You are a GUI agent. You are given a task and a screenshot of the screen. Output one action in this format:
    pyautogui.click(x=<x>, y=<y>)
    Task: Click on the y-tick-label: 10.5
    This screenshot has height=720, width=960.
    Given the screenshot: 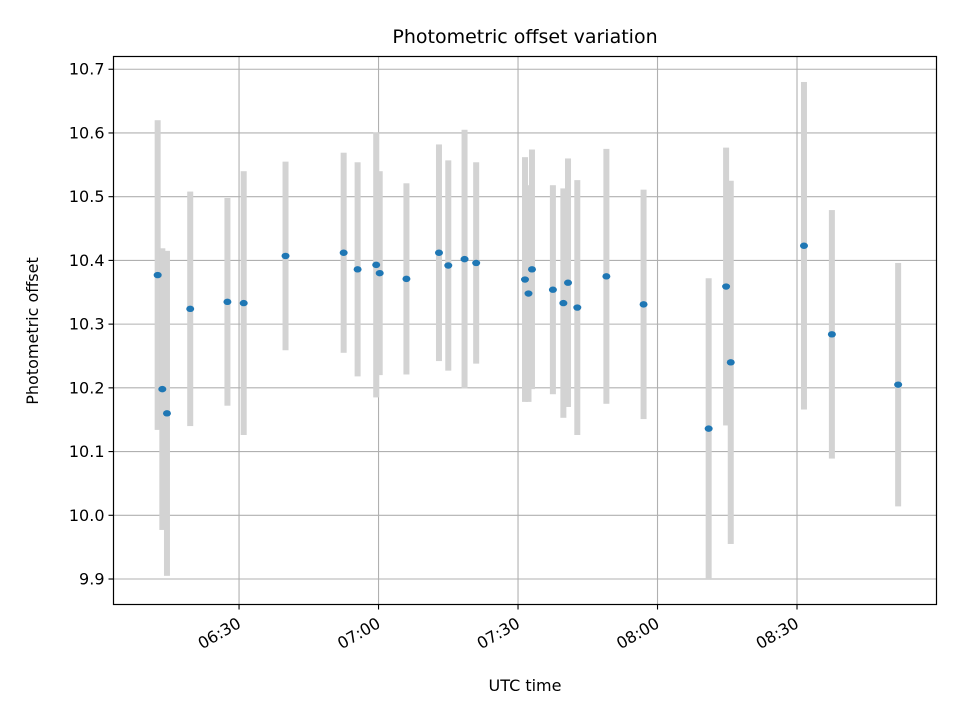 What is the action you would take?
    pyautogui.click(x=87, y=196)
    